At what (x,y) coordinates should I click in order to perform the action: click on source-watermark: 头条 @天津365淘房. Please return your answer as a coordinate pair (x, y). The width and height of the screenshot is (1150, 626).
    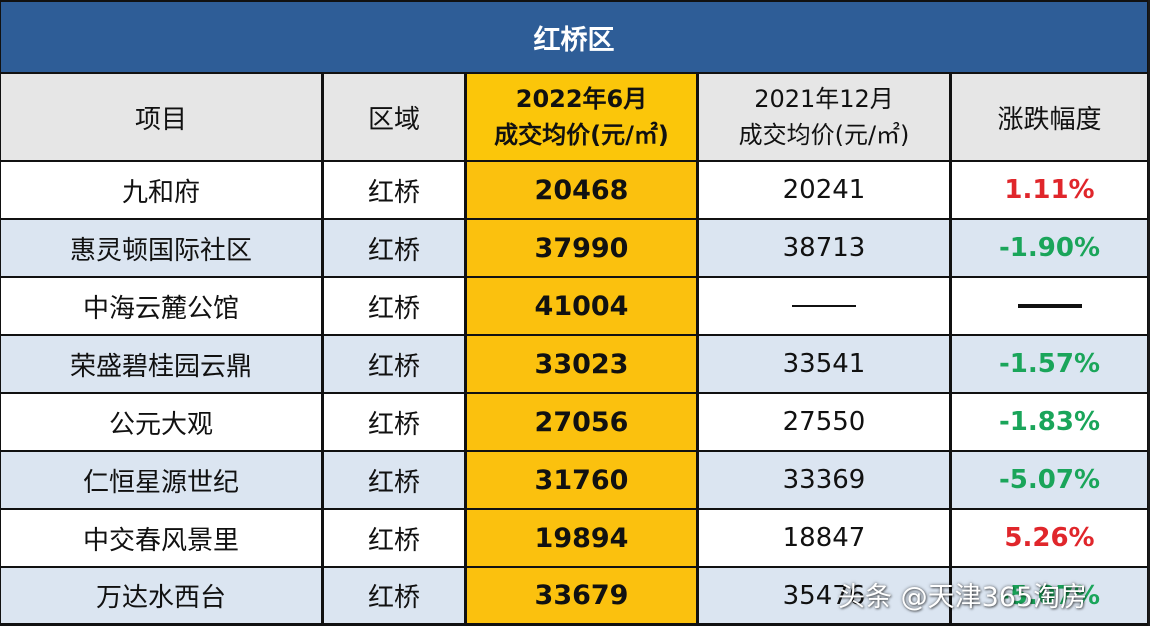
    Looking at the image, I should click on (963, 597).